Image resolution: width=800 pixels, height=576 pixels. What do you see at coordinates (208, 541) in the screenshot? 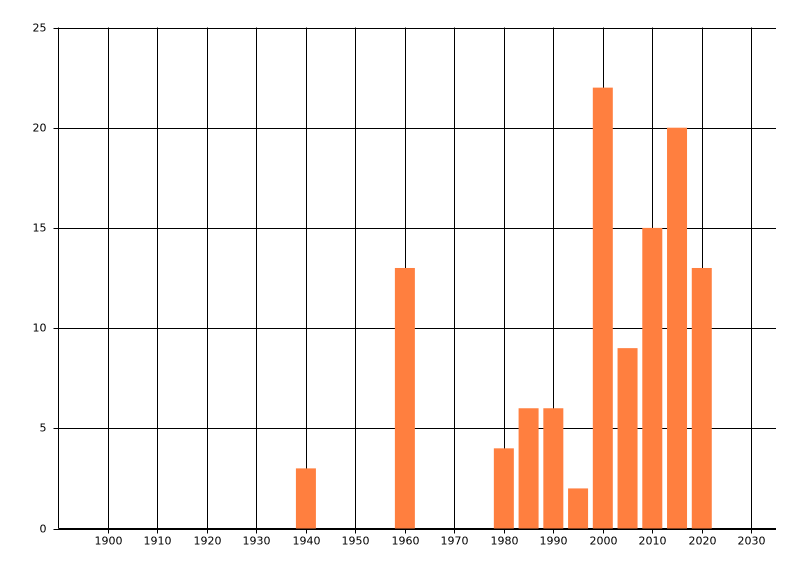
I see `x-tick-label: 1920` at bounding box center [208, 541].